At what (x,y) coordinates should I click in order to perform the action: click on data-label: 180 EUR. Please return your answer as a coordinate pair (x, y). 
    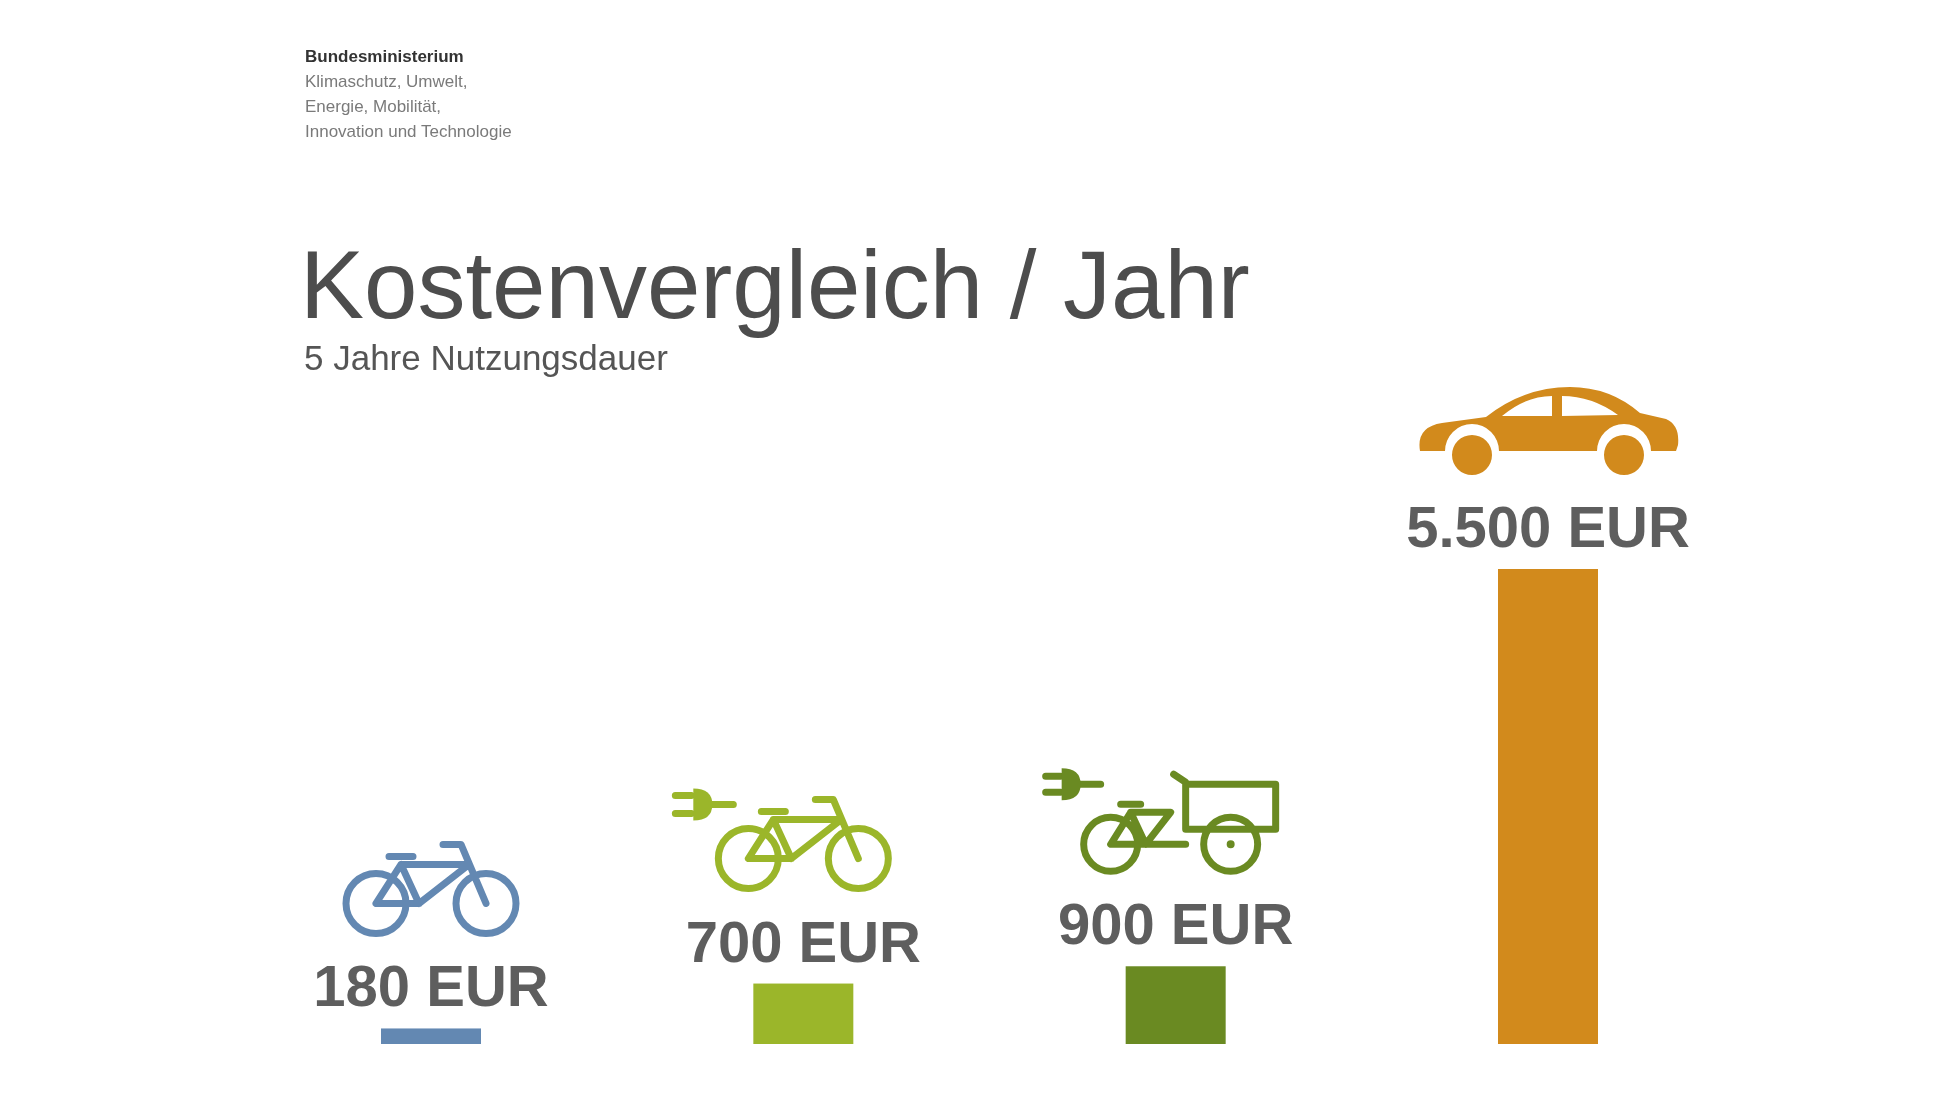
    Looking at the image, I should click on (431, 986).